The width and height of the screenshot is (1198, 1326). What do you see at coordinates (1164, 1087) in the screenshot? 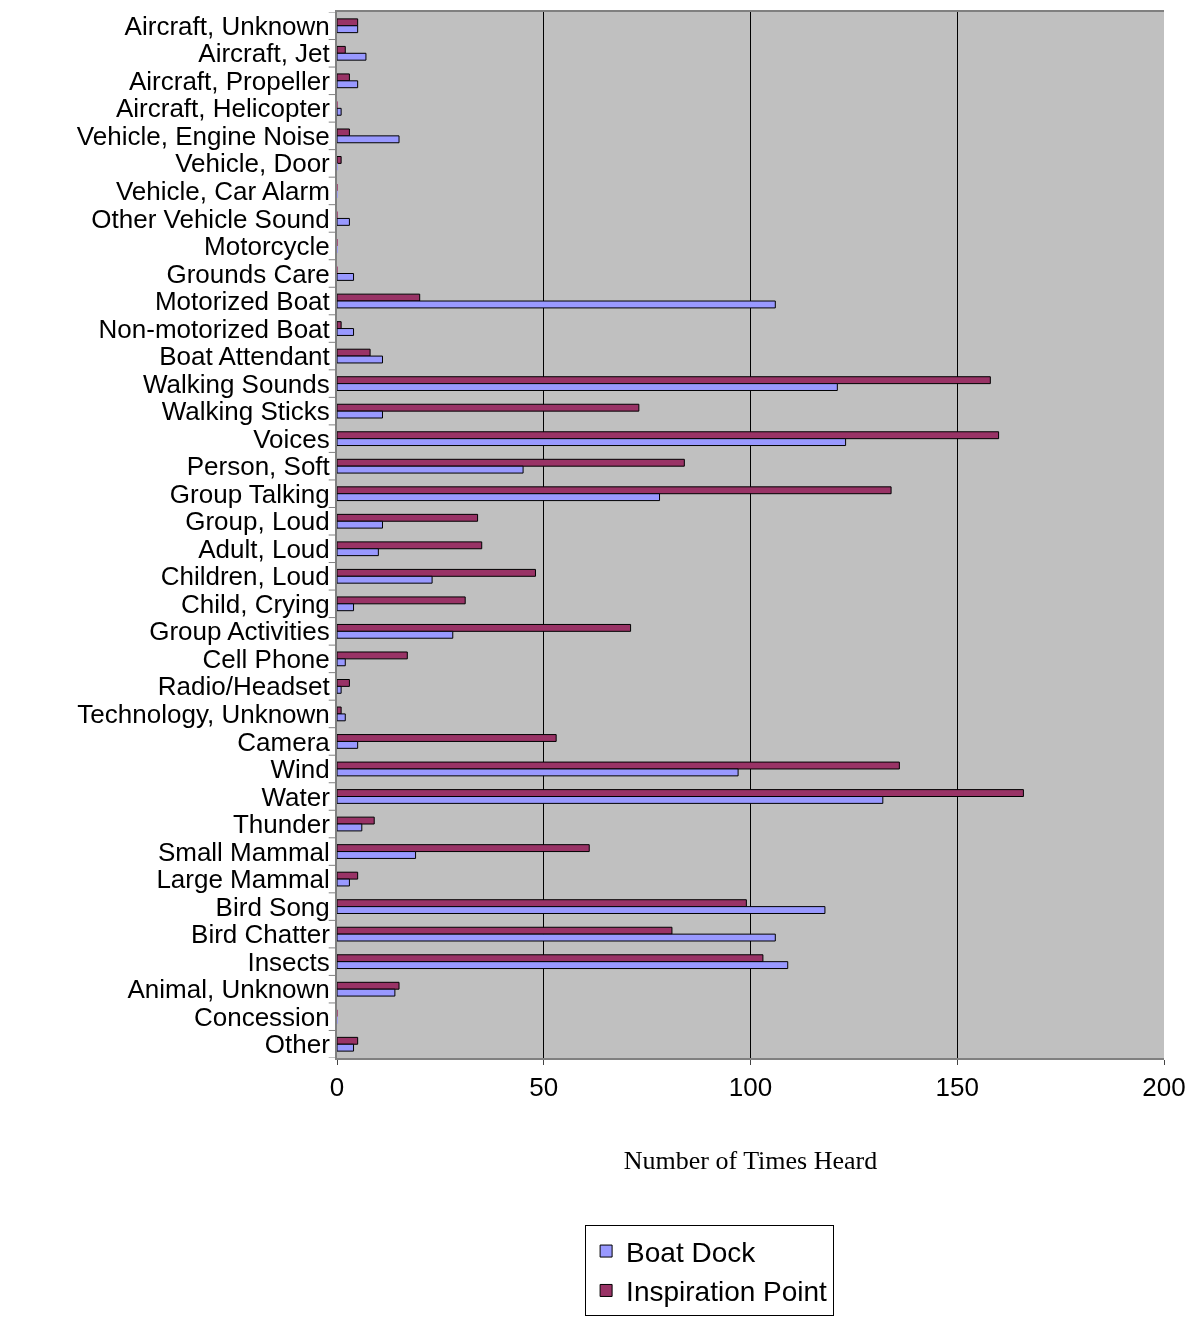
I see `x-tick-label: 200` at bounding box center [1164, 1087].